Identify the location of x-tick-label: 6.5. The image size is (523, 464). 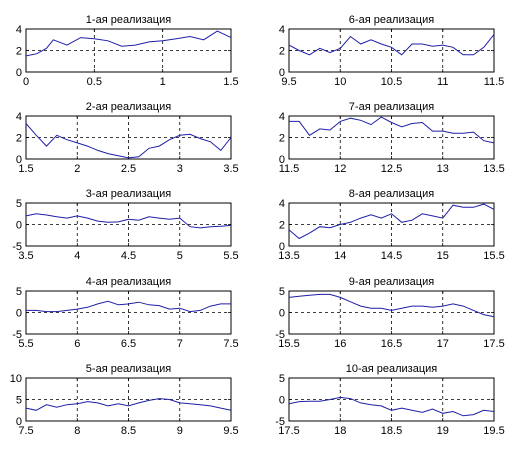
(128, 344).